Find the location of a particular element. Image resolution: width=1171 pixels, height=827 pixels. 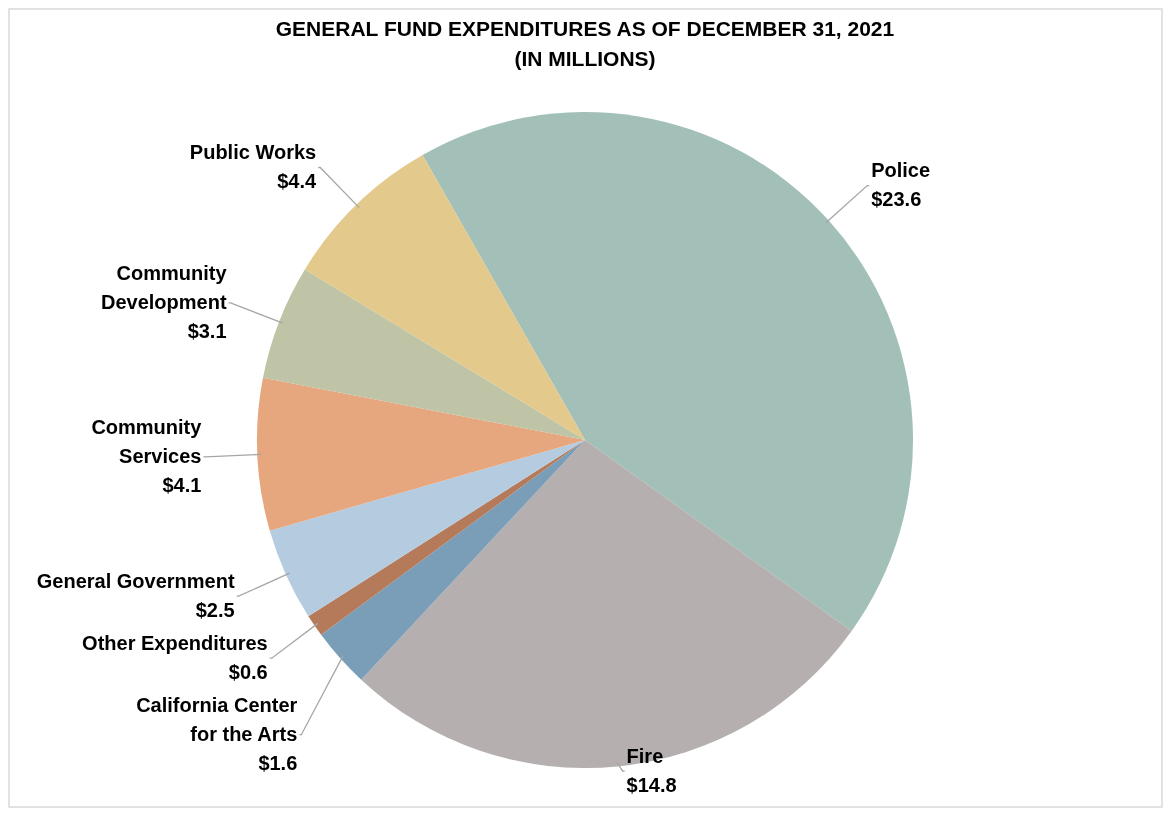

data-label: $14.8 is located at coordinates (651, 784).